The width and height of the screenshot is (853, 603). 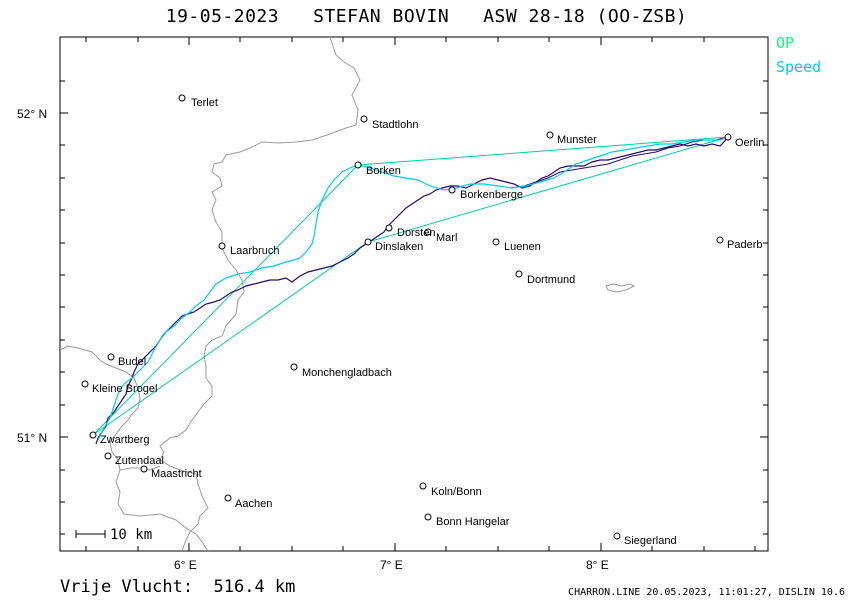 I want to click on city-marker-luenen, so click(x=496, y=242).